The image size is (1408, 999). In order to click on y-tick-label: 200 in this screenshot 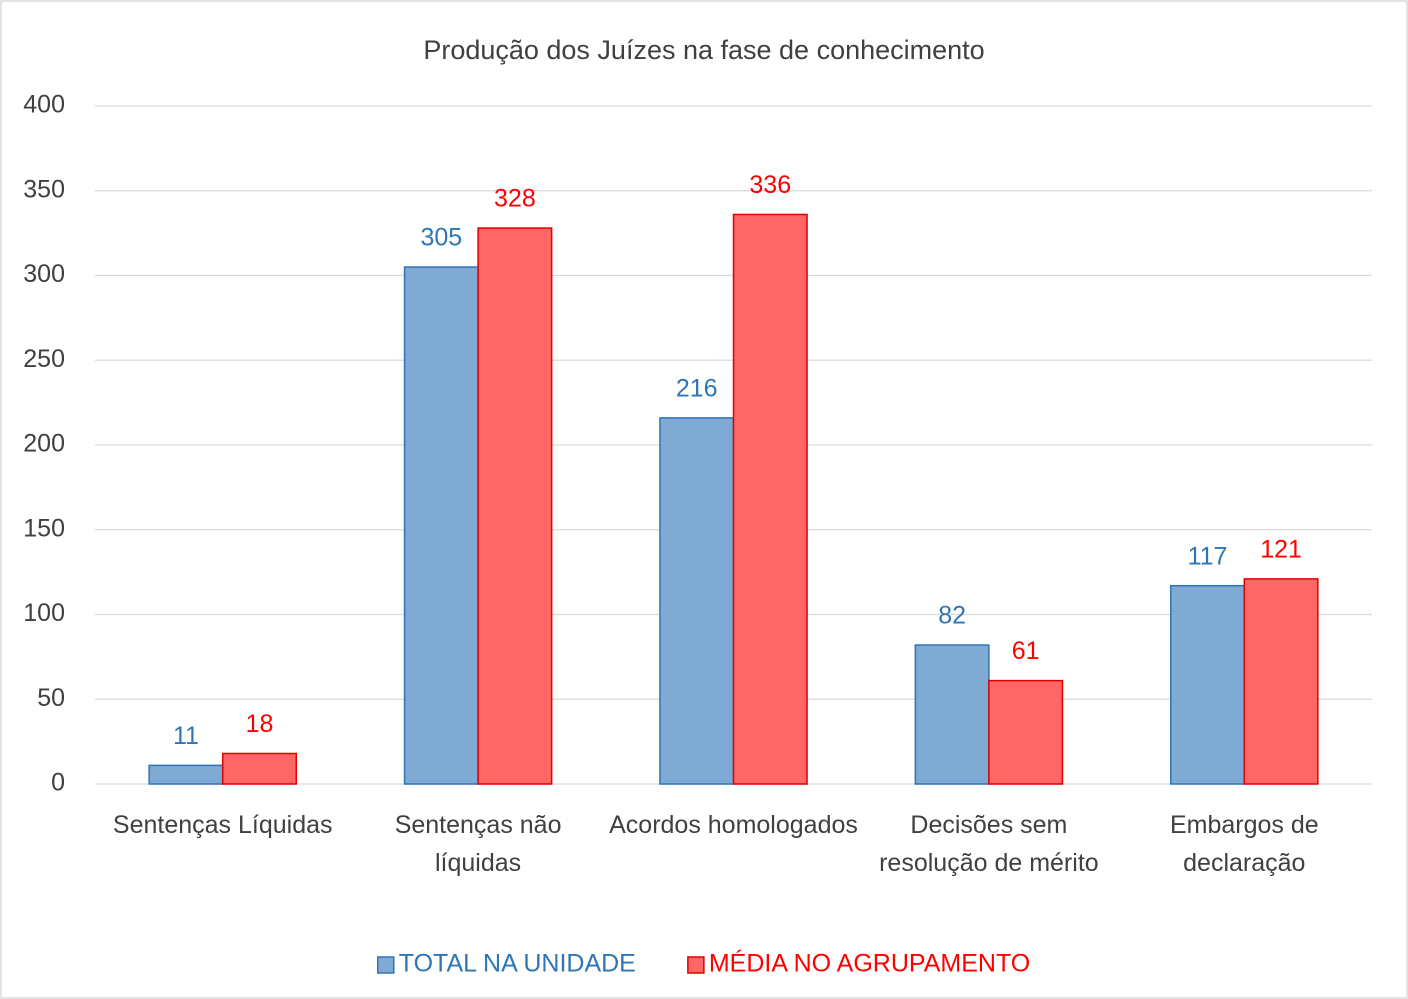, I will do `click(44, 444)`.